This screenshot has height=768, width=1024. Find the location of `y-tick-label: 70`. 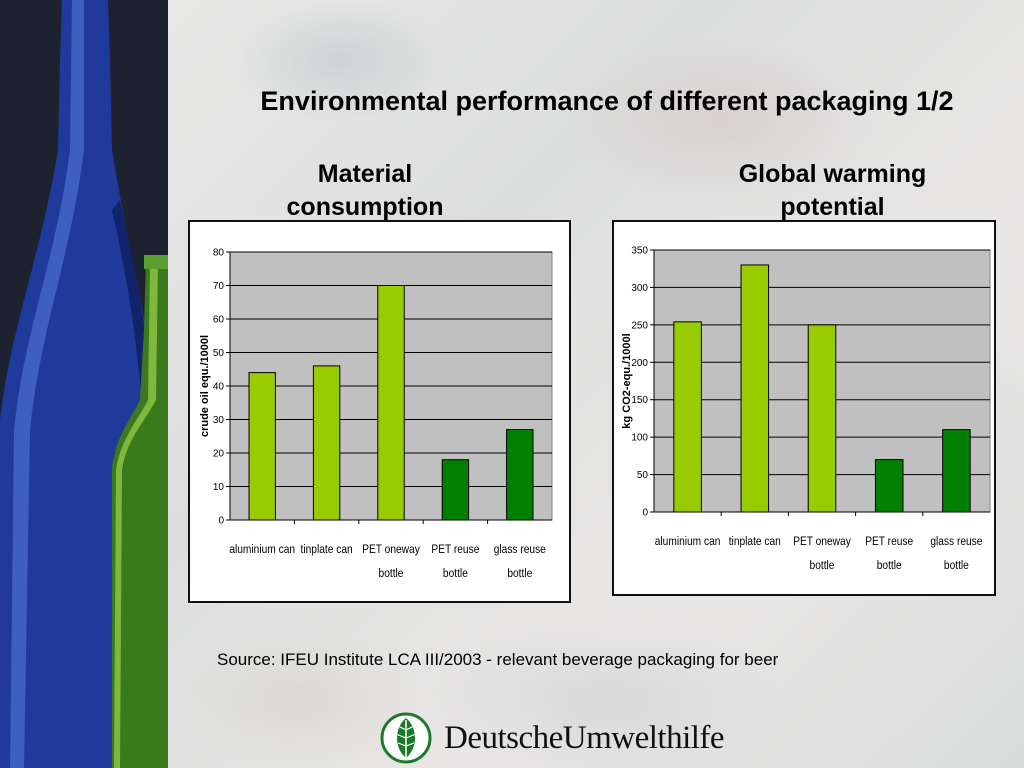

y-tick-label: 70 is located at coordinates (219, 286).